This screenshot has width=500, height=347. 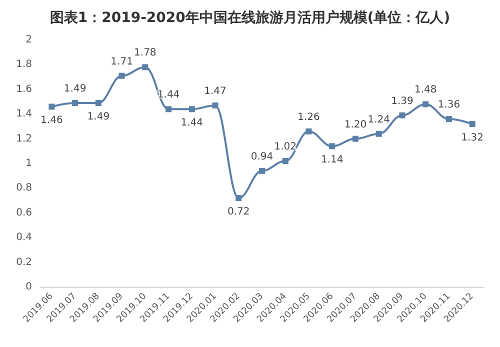 What do you see at coordinates (24, 188) in the screenshot?
I see `y-tick-label: 0.8` at bounding box center [24, 188].